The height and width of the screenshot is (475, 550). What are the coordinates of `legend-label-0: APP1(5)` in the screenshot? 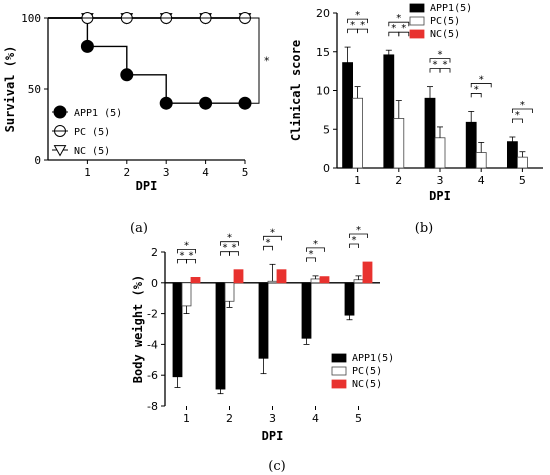 It's located at (373, 358).